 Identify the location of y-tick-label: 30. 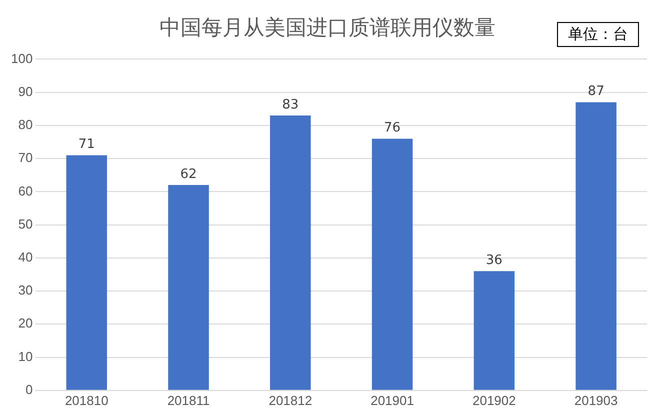
(25, 290).